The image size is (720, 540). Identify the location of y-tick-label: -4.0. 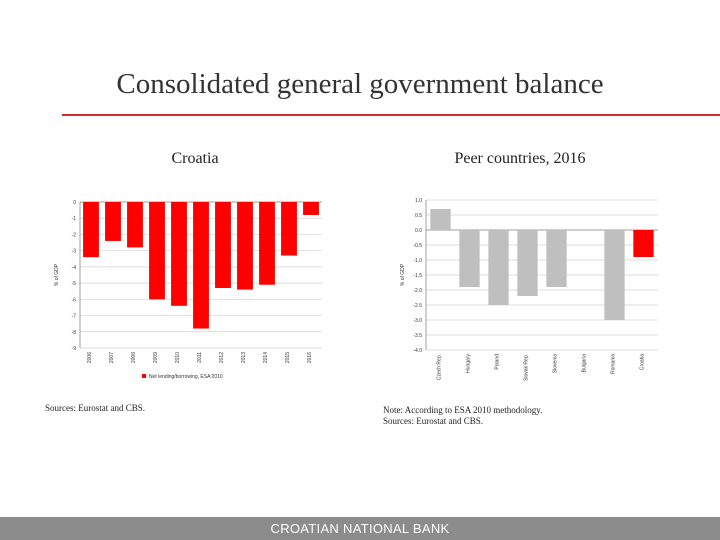
(417, 351).